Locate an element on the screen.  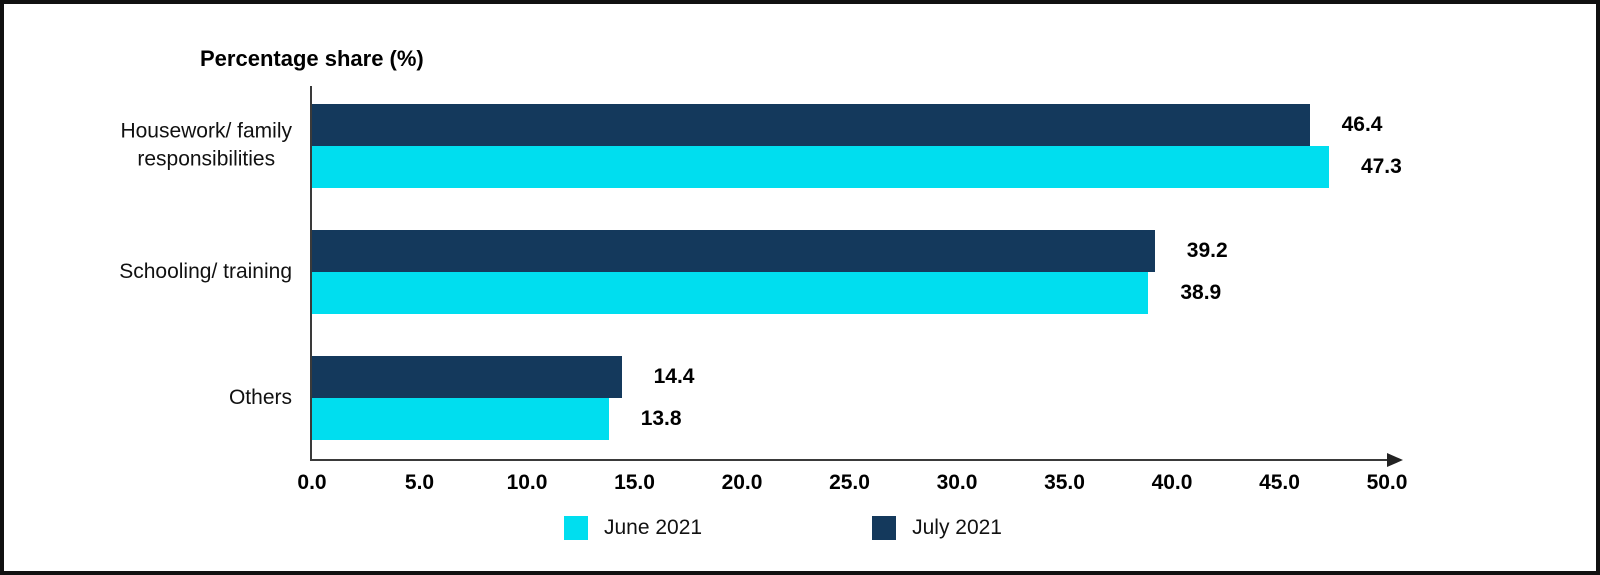
bar-schooling-training-july-2021 is located at coordinates (733, 251).